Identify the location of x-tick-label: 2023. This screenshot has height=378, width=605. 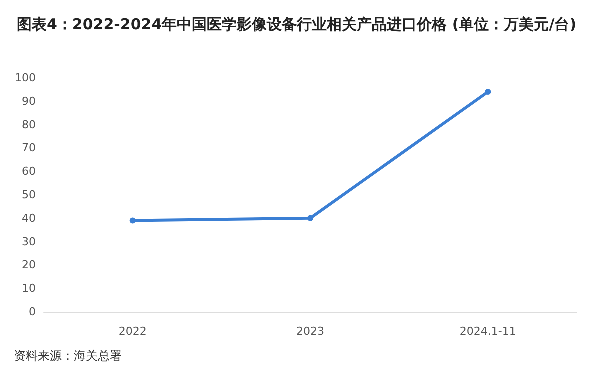
(310, 331).